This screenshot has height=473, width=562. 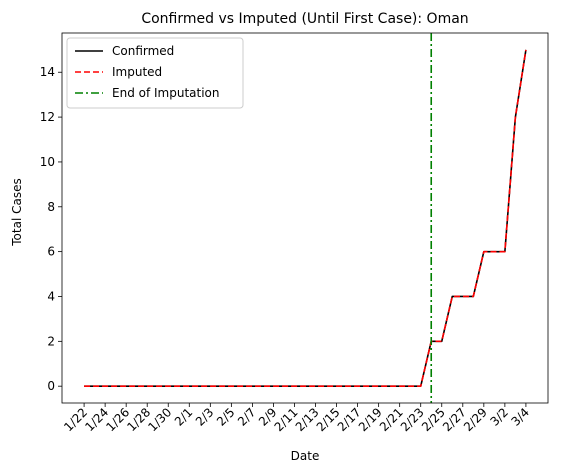 What do you see at coordinates (51, 296) in the screenshot?
I see `y-tick-label: 4` at bounding box center [51, 296].